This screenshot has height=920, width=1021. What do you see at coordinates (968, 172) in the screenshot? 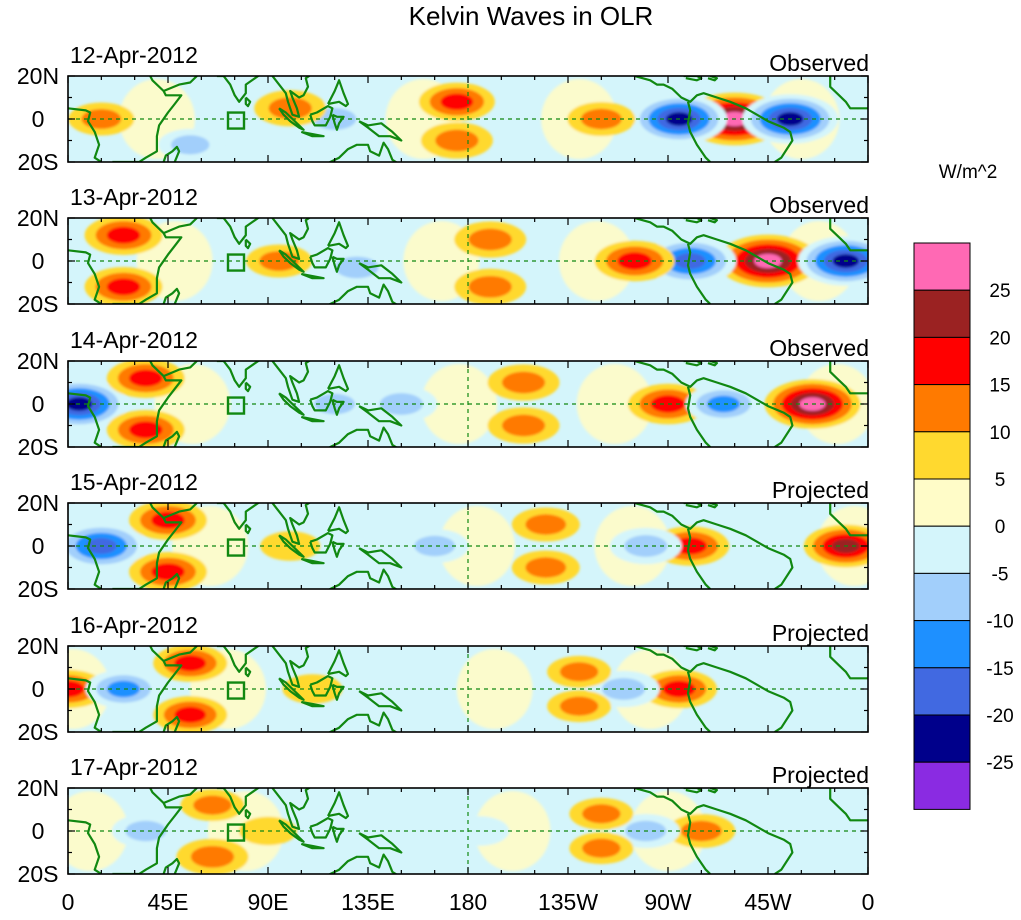
I see `colorbar-units: W/m^2` at bounding box center [968, 172].